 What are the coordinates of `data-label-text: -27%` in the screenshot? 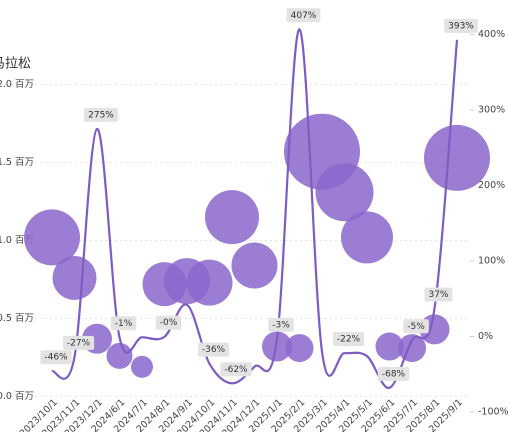 It's located at (79, 343).